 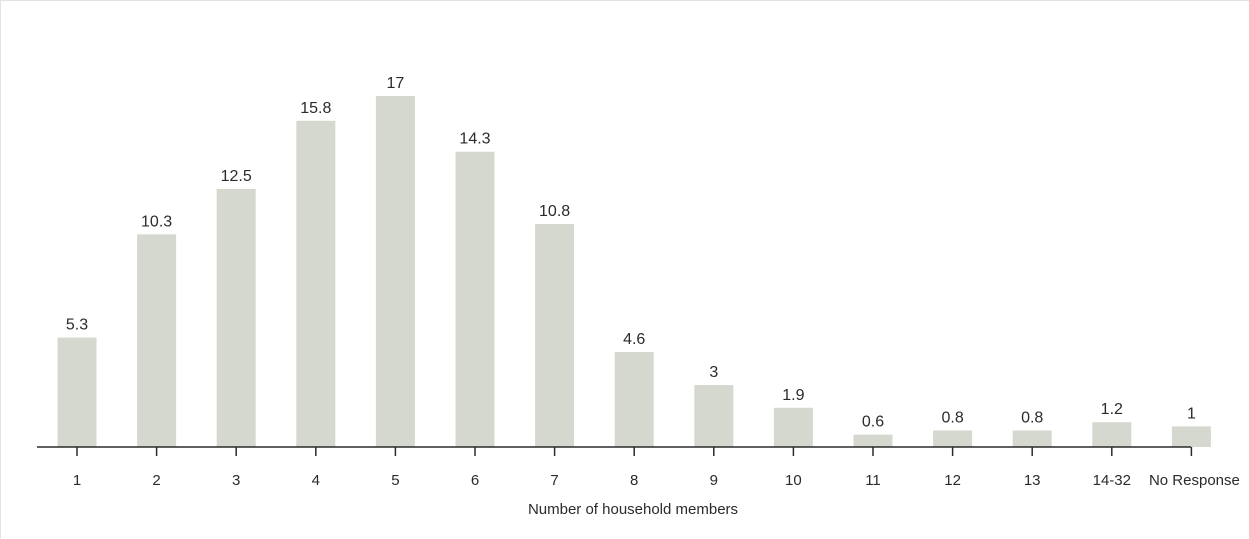 What do you see at coordinates (156, 480) in the screenshot?
I see `x-tick-label: 2` at bounding box center [156, 480].